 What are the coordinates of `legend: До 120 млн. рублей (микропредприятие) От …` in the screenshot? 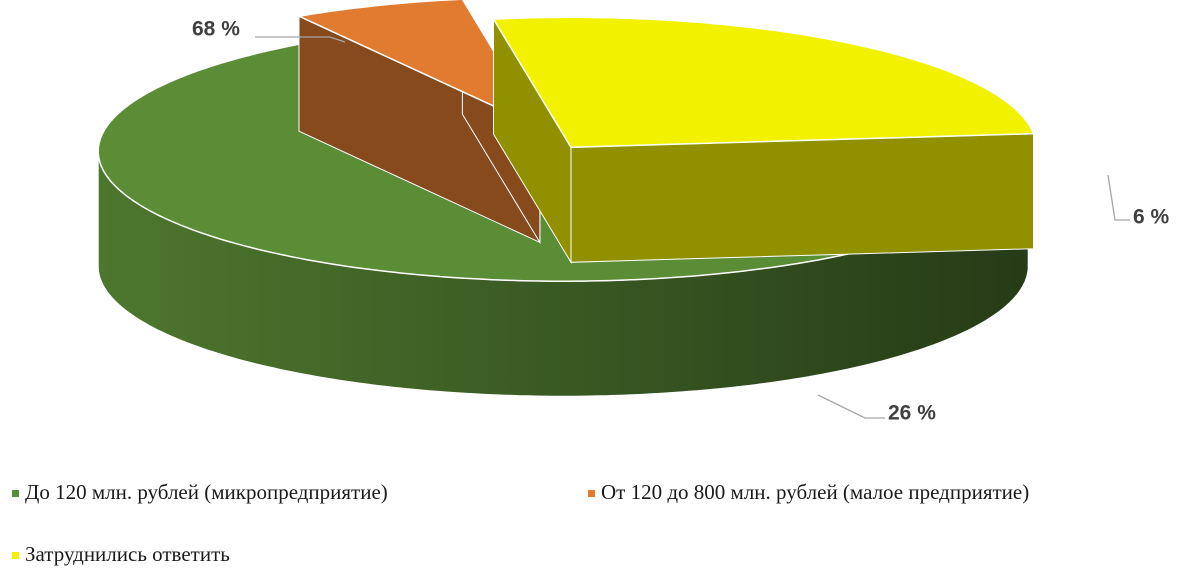 It's located at (520, 523).